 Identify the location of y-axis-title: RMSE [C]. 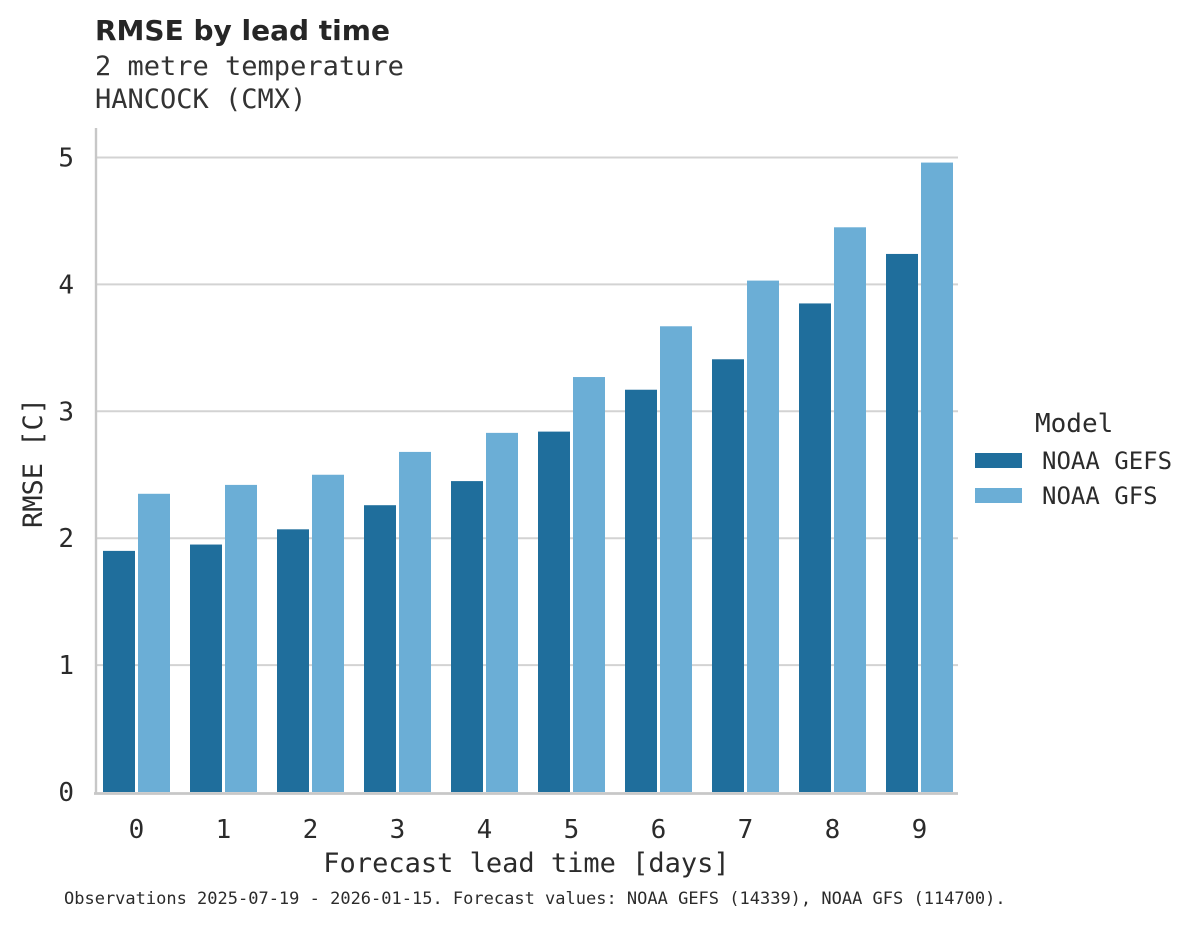
(33, 463).